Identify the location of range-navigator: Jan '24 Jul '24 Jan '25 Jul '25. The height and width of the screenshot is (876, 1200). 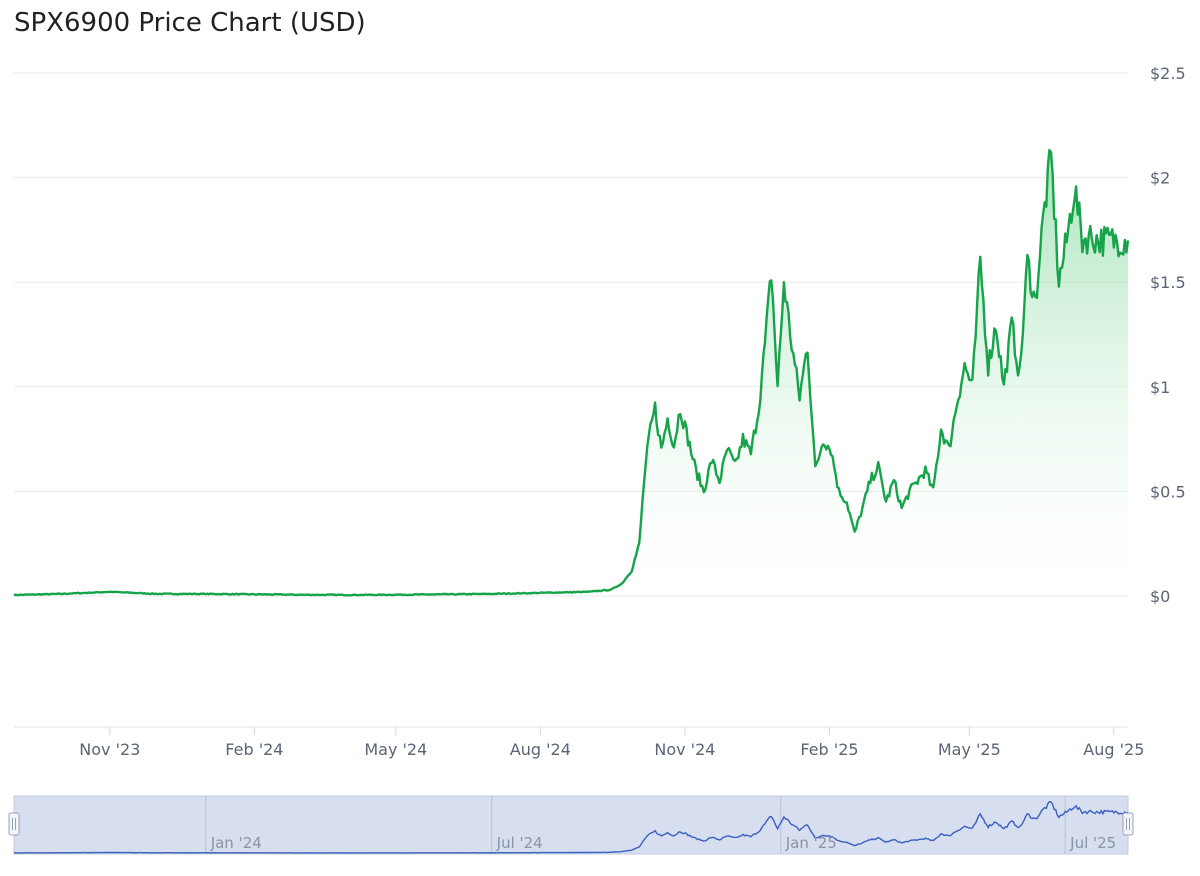
(571, 825).